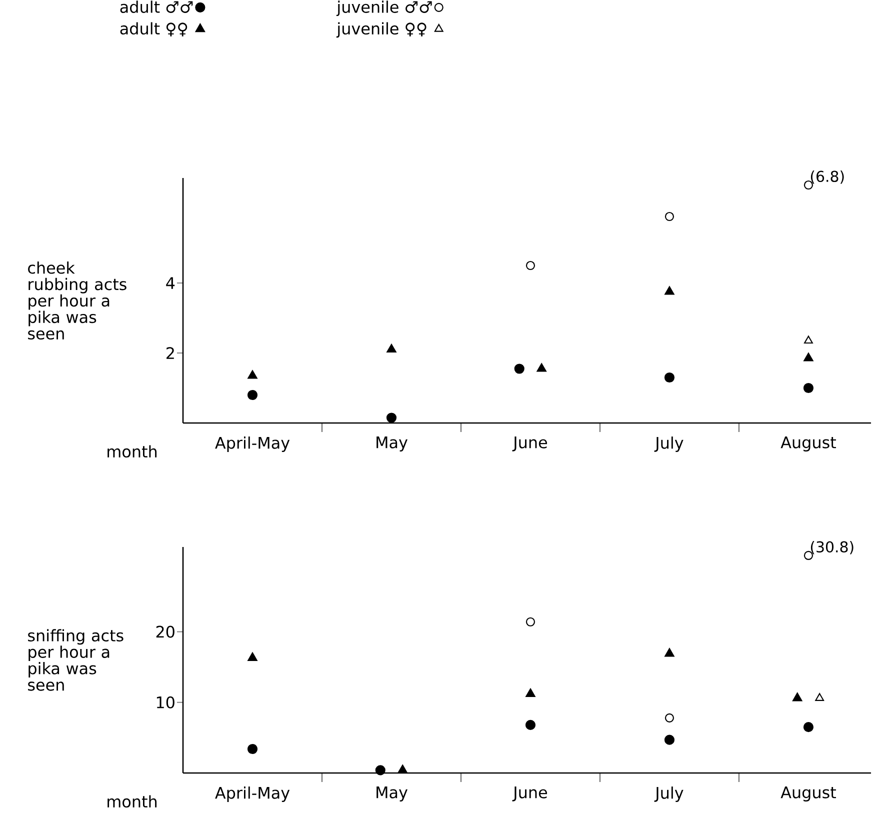 This screenshot has width=875, height=825. I want to click on y-axis-title: cheek rubbing acts per hour a pika was seen, so click(77, 300).